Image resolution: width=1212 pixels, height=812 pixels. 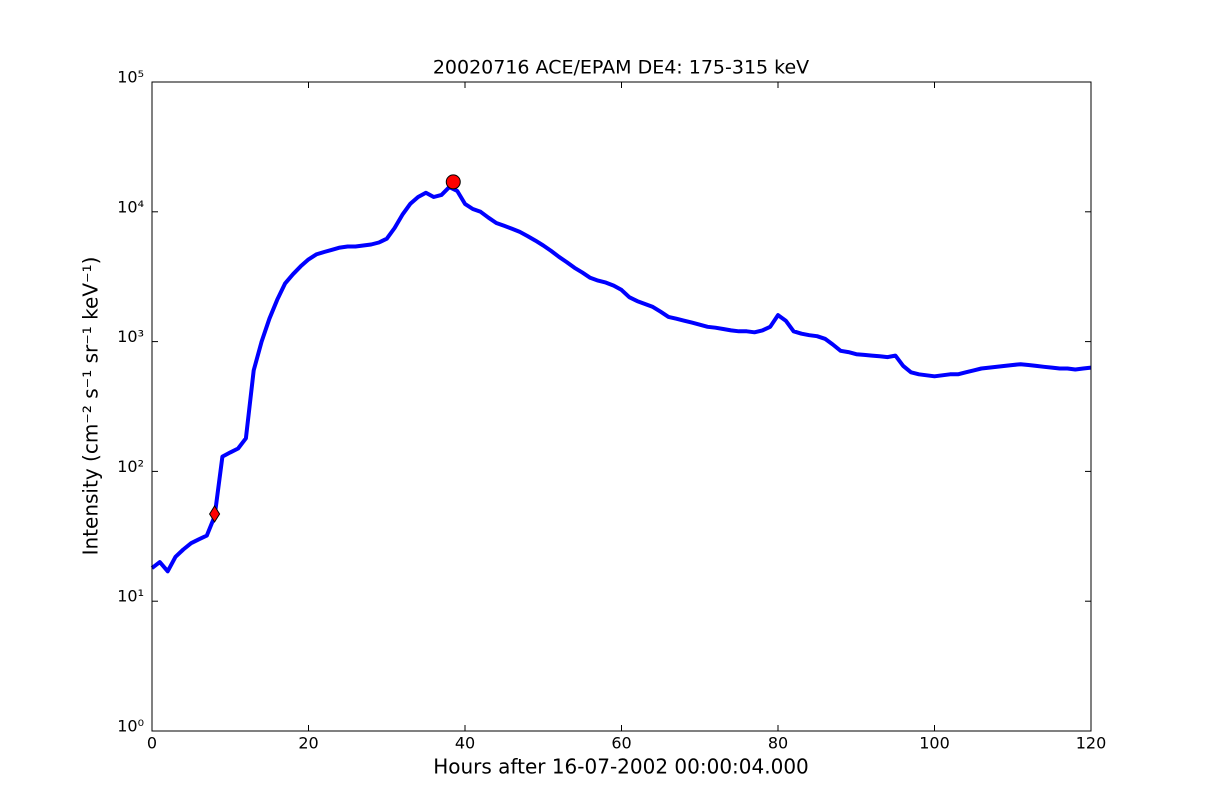 What do you see at coordinates (130, 726) in the screenshot?
I see `y-tick-label: 10⁰` at bounding box center [130, 726].